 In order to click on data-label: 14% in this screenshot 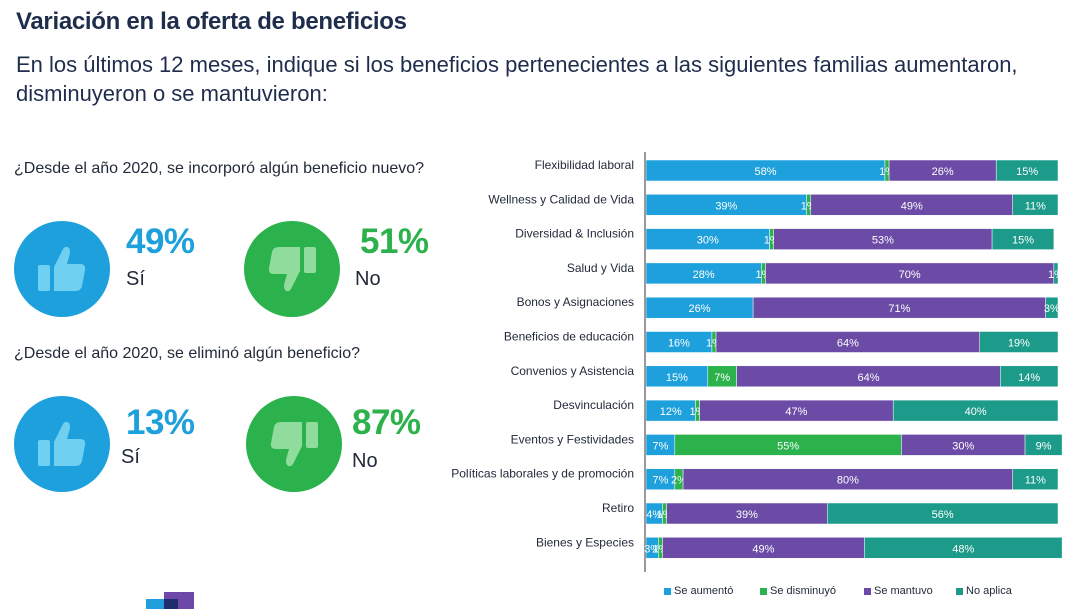, I will do `click(1029, 378)`.